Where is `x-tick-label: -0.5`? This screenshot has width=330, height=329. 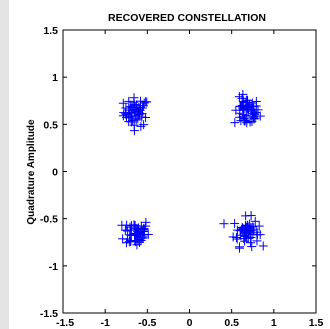
x-tick-label: -0.5 is located at coordinates (147, 323).